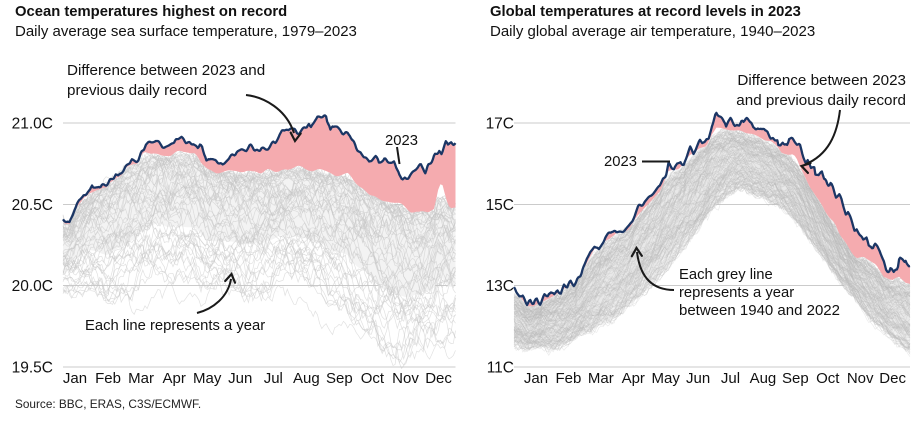 The image size is (922, 422). Describe the element at coordinates (821, 100) in the screenshot. I see `svg-text: and previous daily record` at that location.